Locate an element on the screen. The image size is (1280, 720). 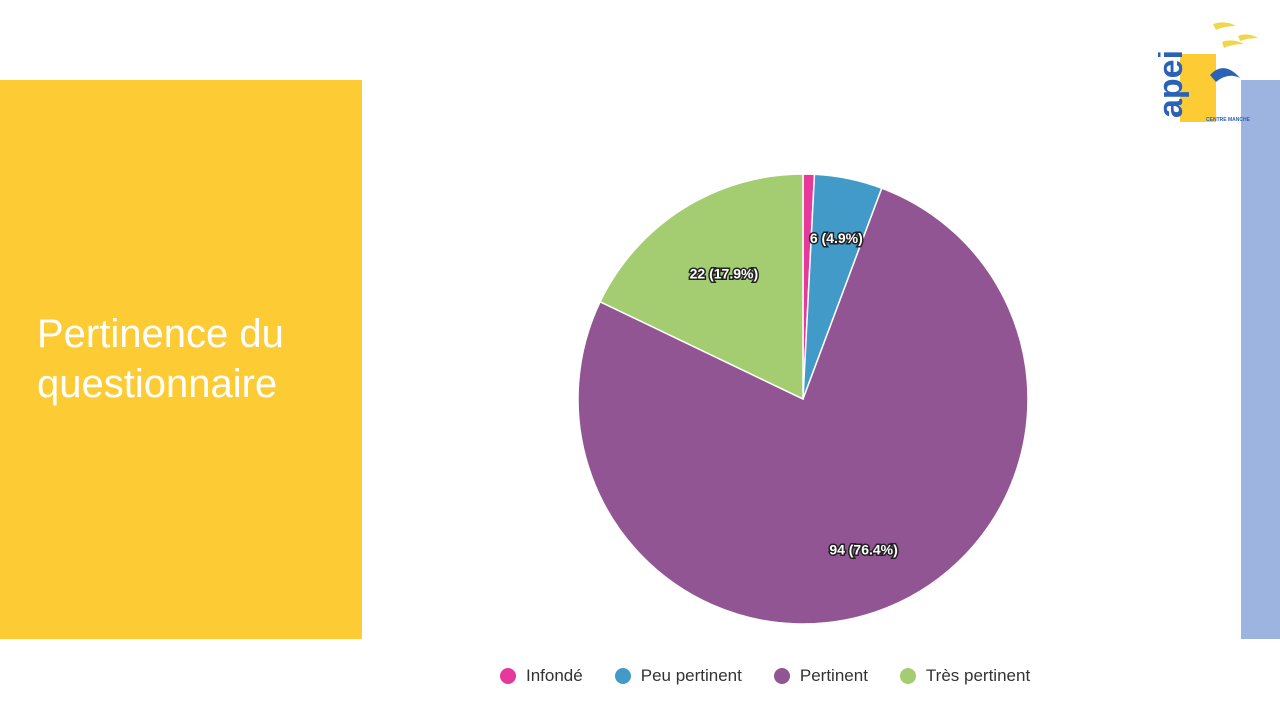
legend-item-tres-pertinent: Très pertinent is located at coordinates (965, 676).